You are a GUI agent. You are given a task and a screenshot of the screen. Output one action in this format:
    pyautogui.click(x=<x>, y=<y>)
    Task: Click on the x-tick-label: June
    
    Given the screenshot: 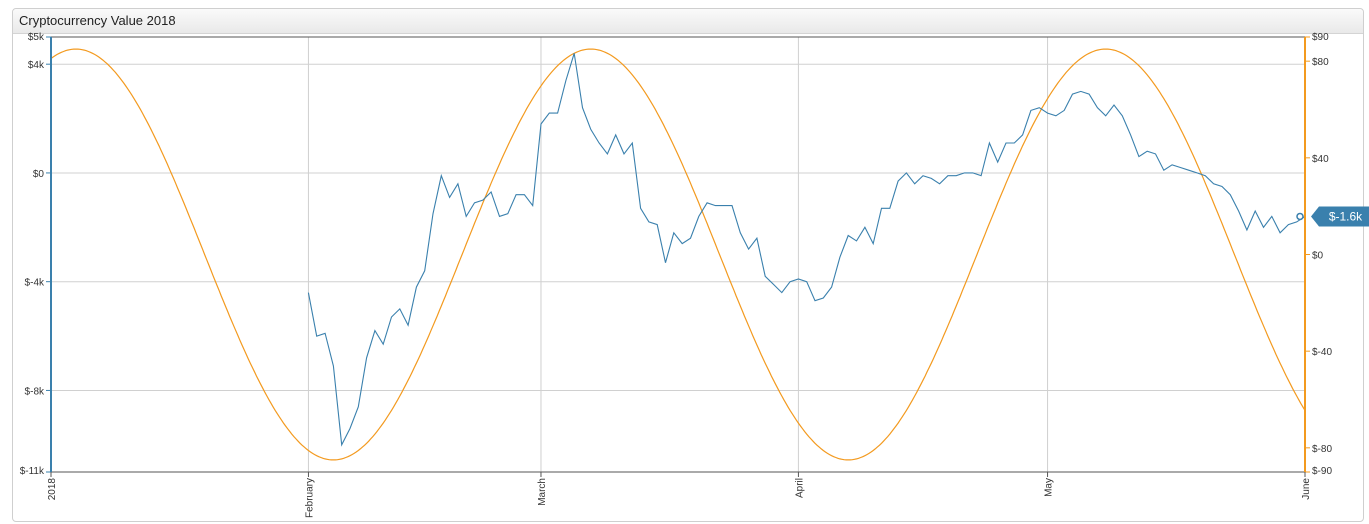 What is the action you would take?
    pyautogui.click(x=1306, y=489)
    